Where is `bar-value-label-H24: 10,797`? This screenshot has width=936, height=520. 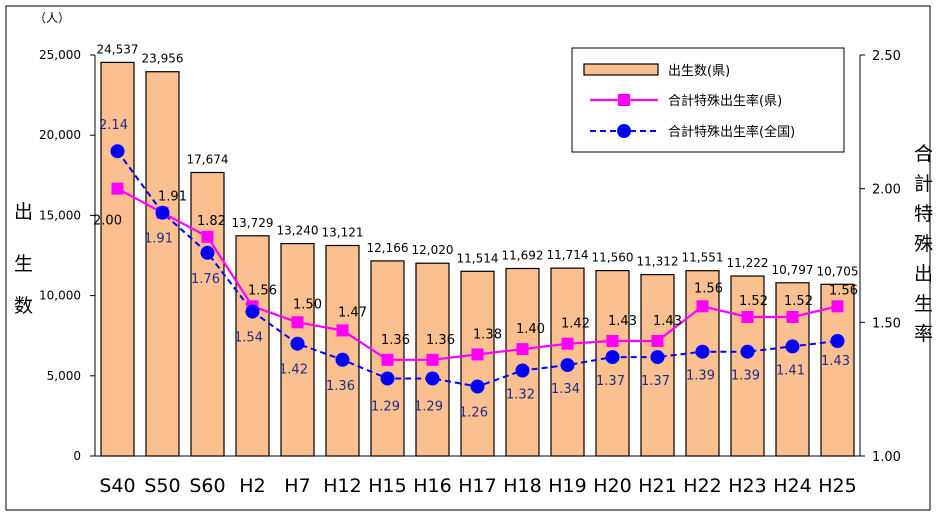 bar-value-label-H24: 10,797 is located at coordinates (793, 270).